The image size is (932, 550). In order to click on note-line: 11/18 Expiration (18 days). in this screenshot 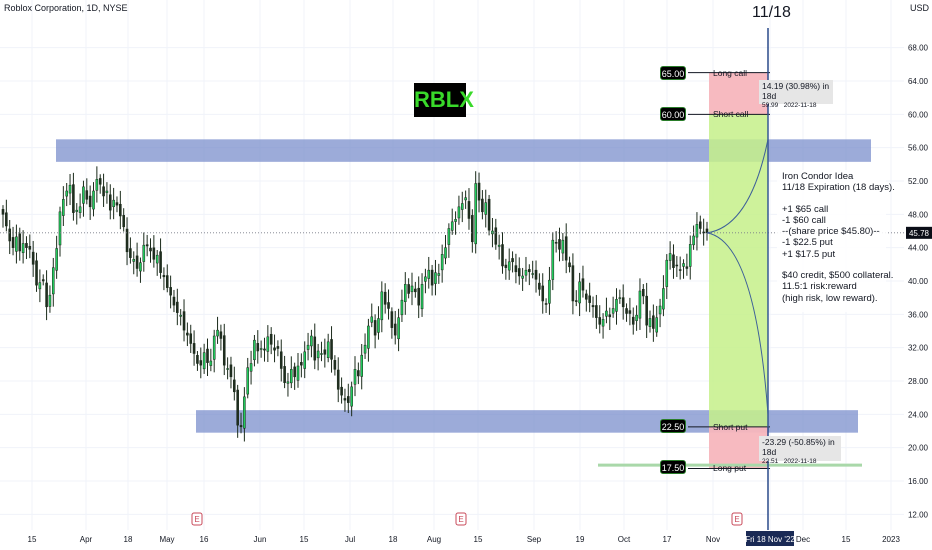, I will do `click(838, 188)`.